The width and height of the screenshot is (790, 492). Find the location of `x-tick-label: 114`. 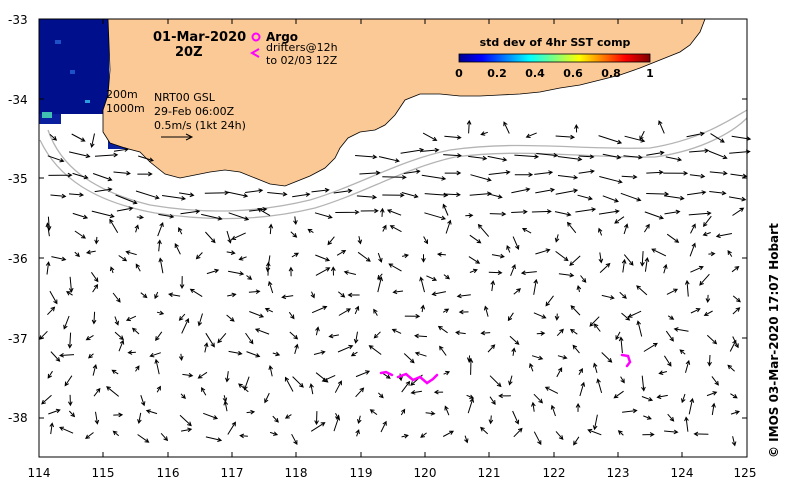

x-tick-label: 114 is located at coordinates (39, 473).